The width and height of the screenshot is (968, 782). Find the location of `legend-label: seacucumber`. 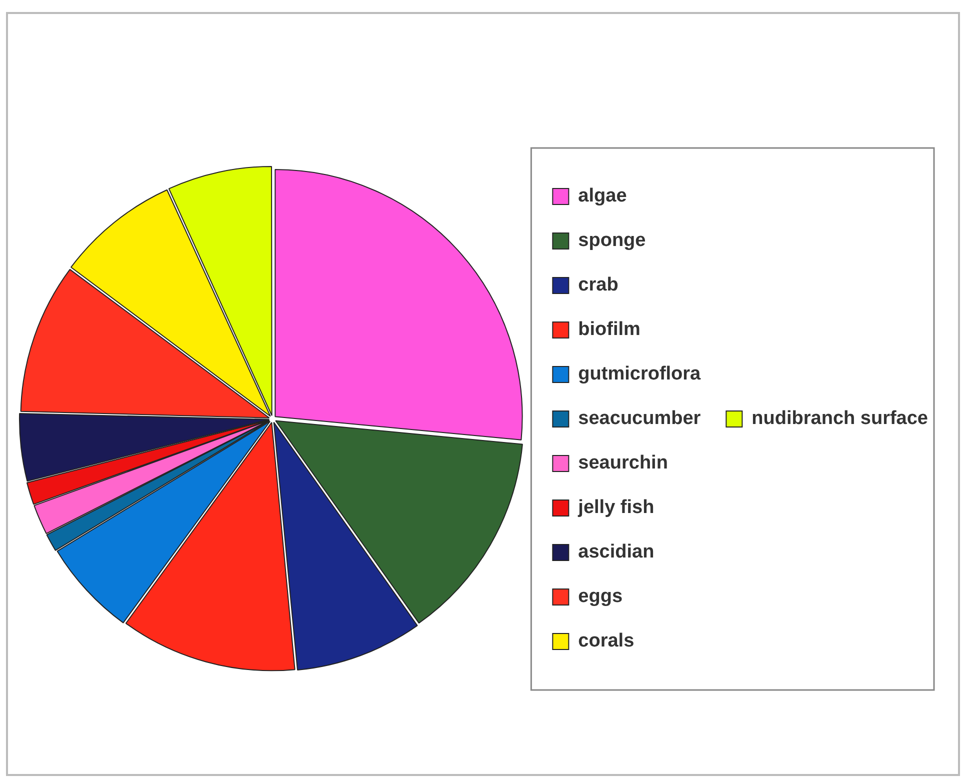

legend-label: seacucumber is located at coordinates (640, 419).